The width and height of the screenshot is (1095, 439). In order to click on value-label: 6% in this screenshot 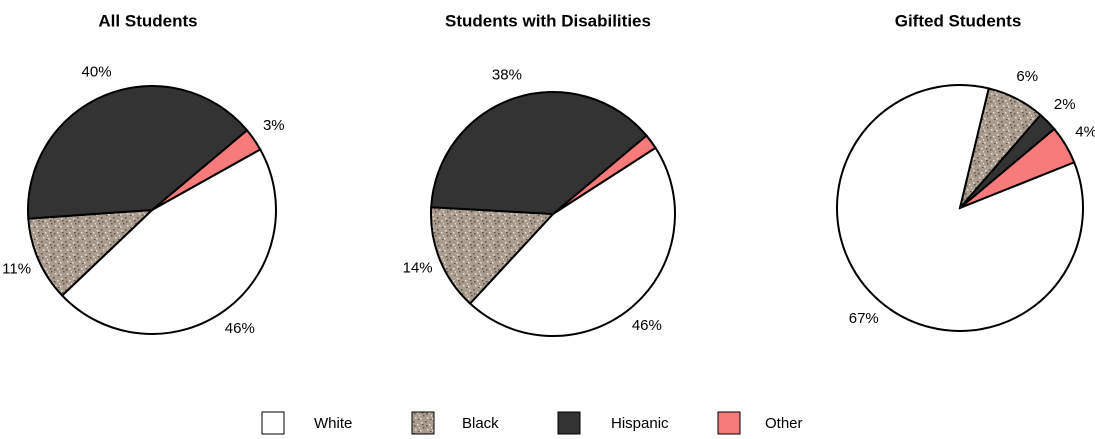, I will do `click(1027, 76)`.